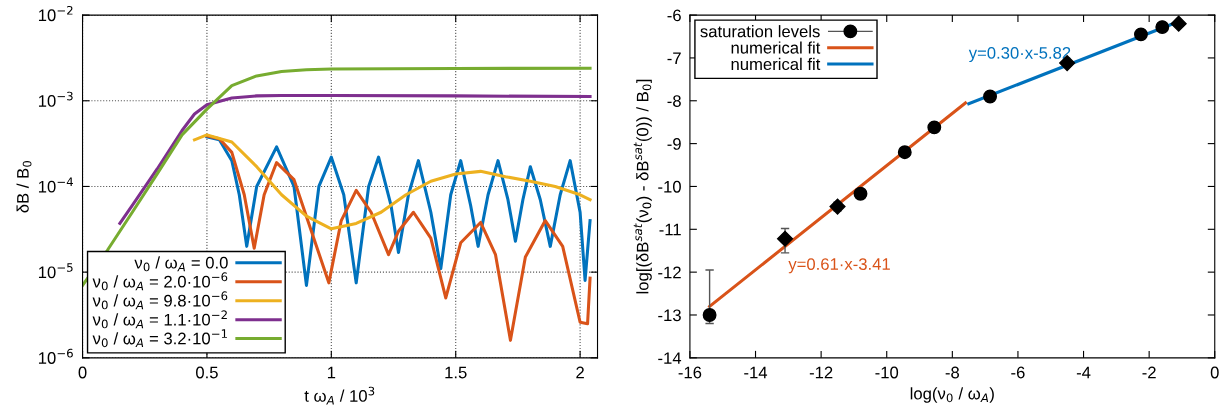  Describe the element at coordinates (55, 271) in the screenshot. I see `y-tick-label: 10$^{−5}$` at that location.